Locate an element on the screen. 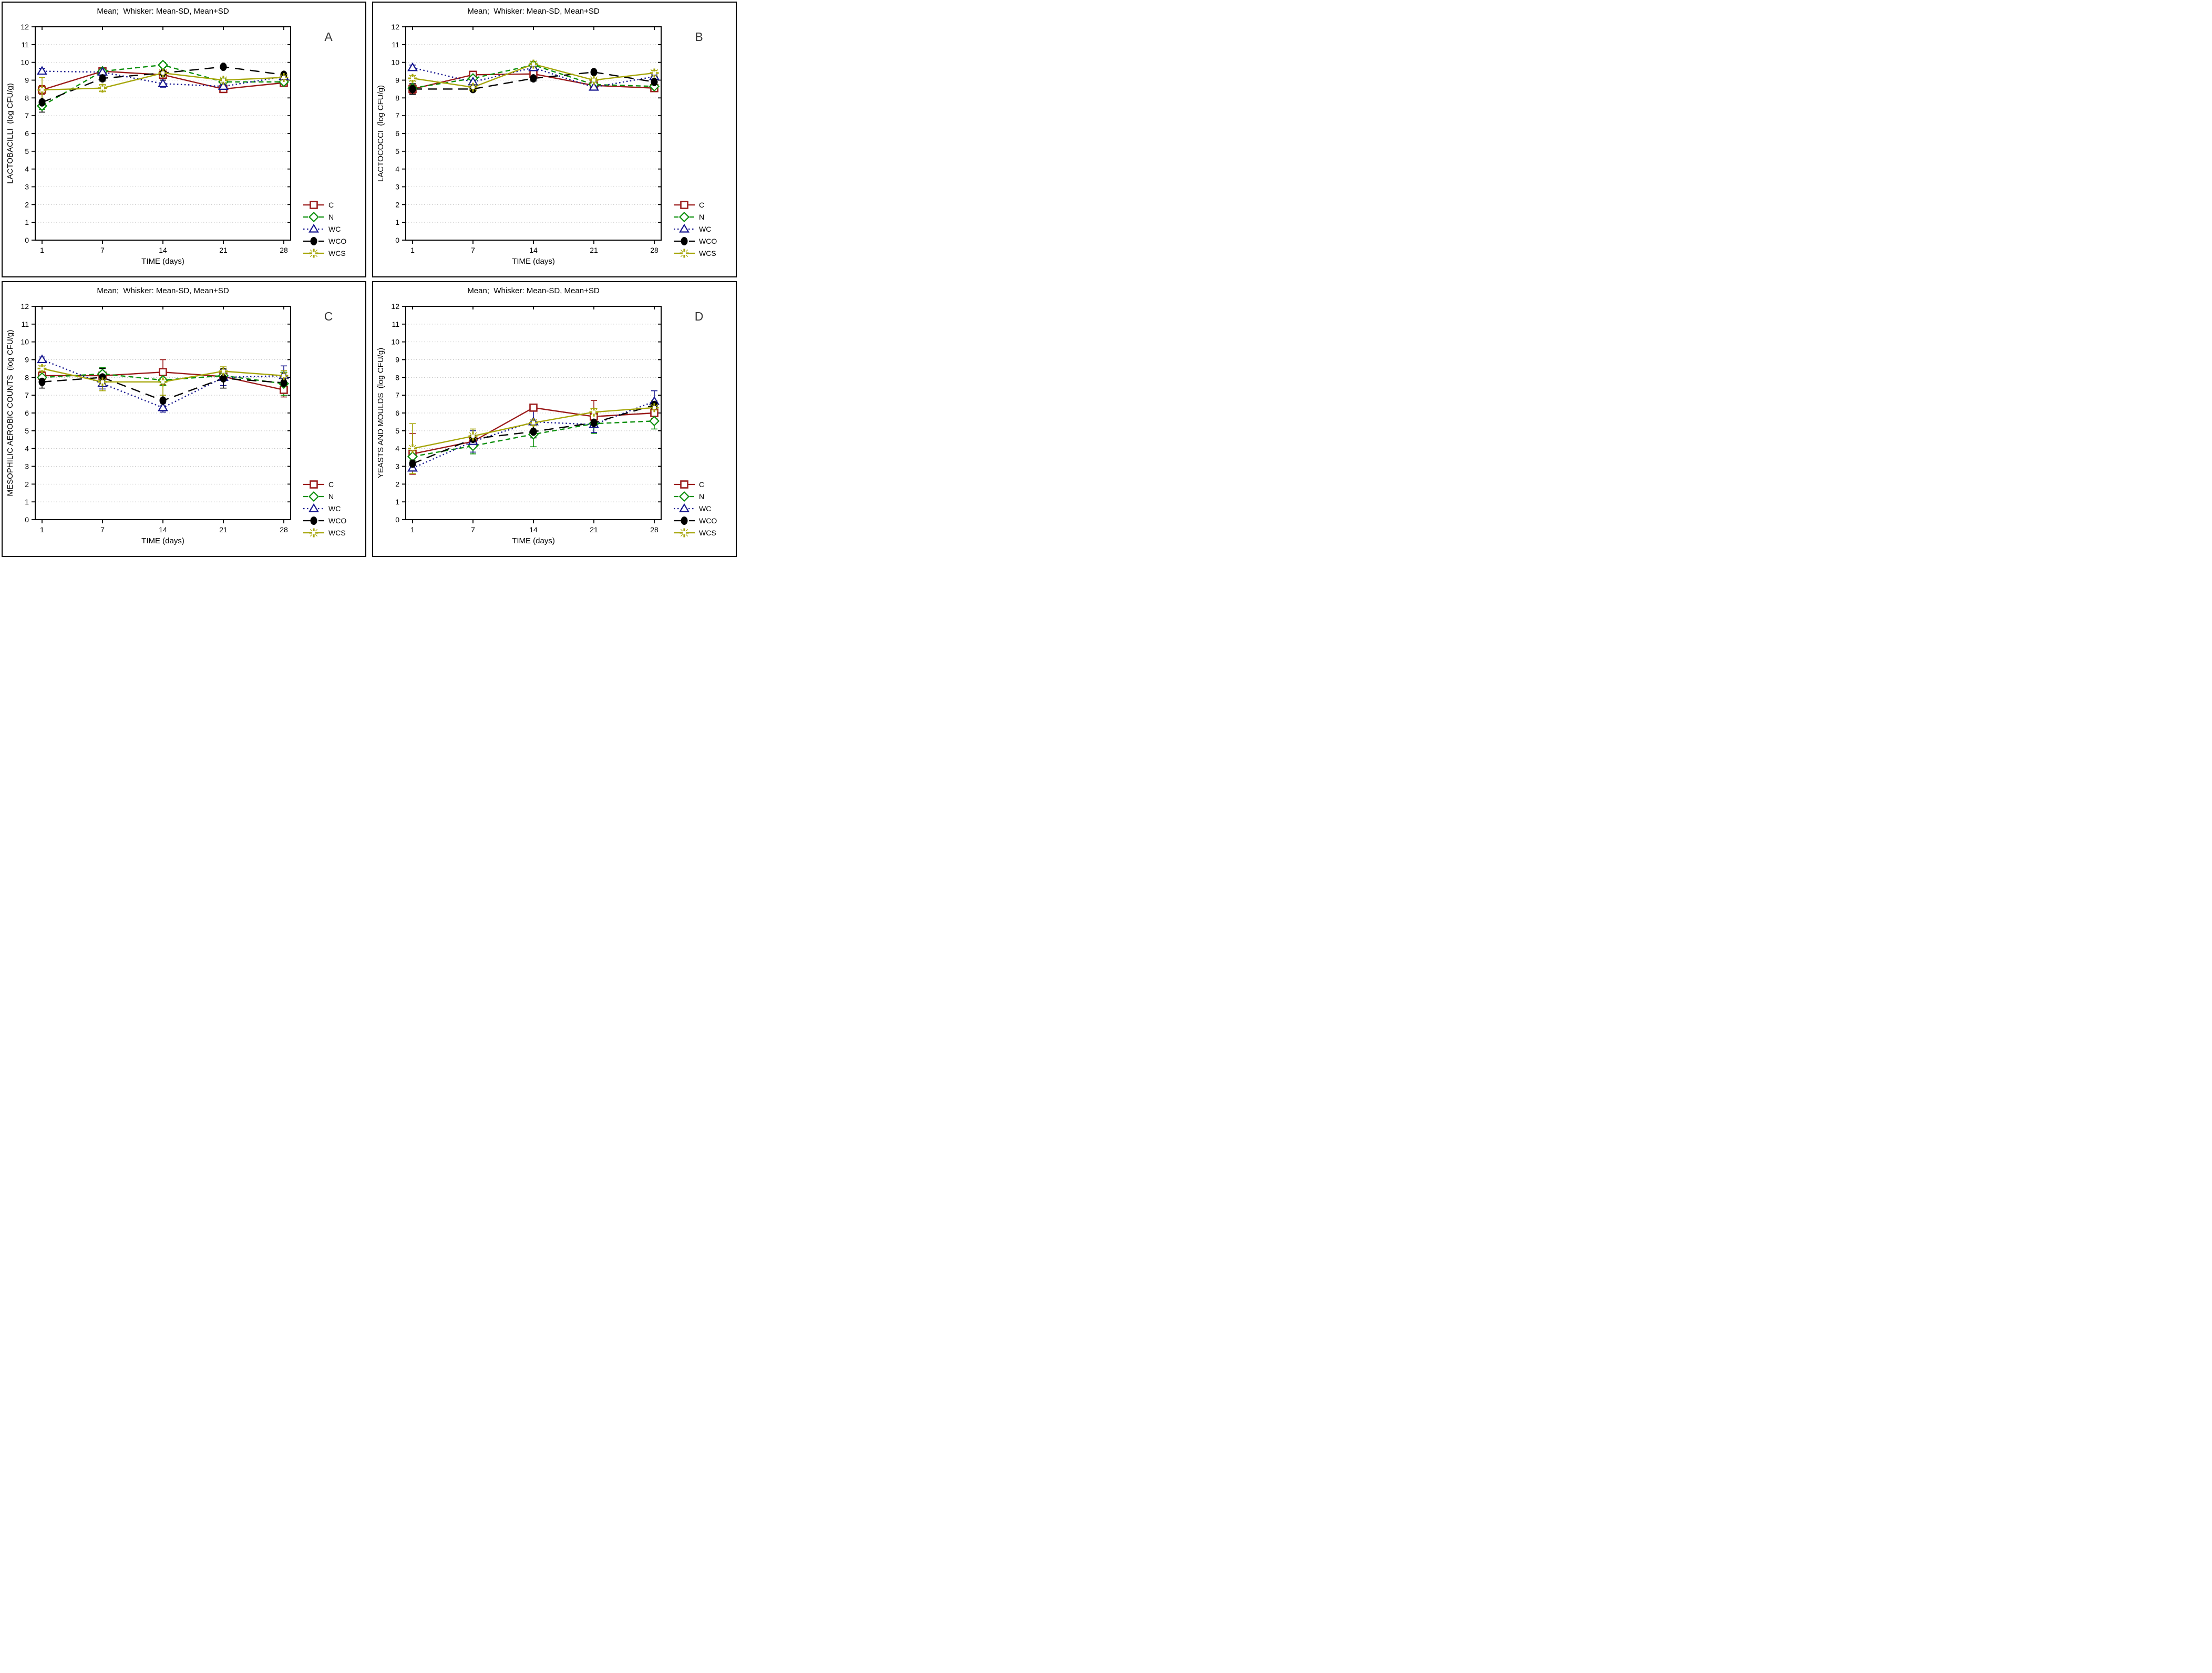  series-line-WC is located at coordinates (533, 77).